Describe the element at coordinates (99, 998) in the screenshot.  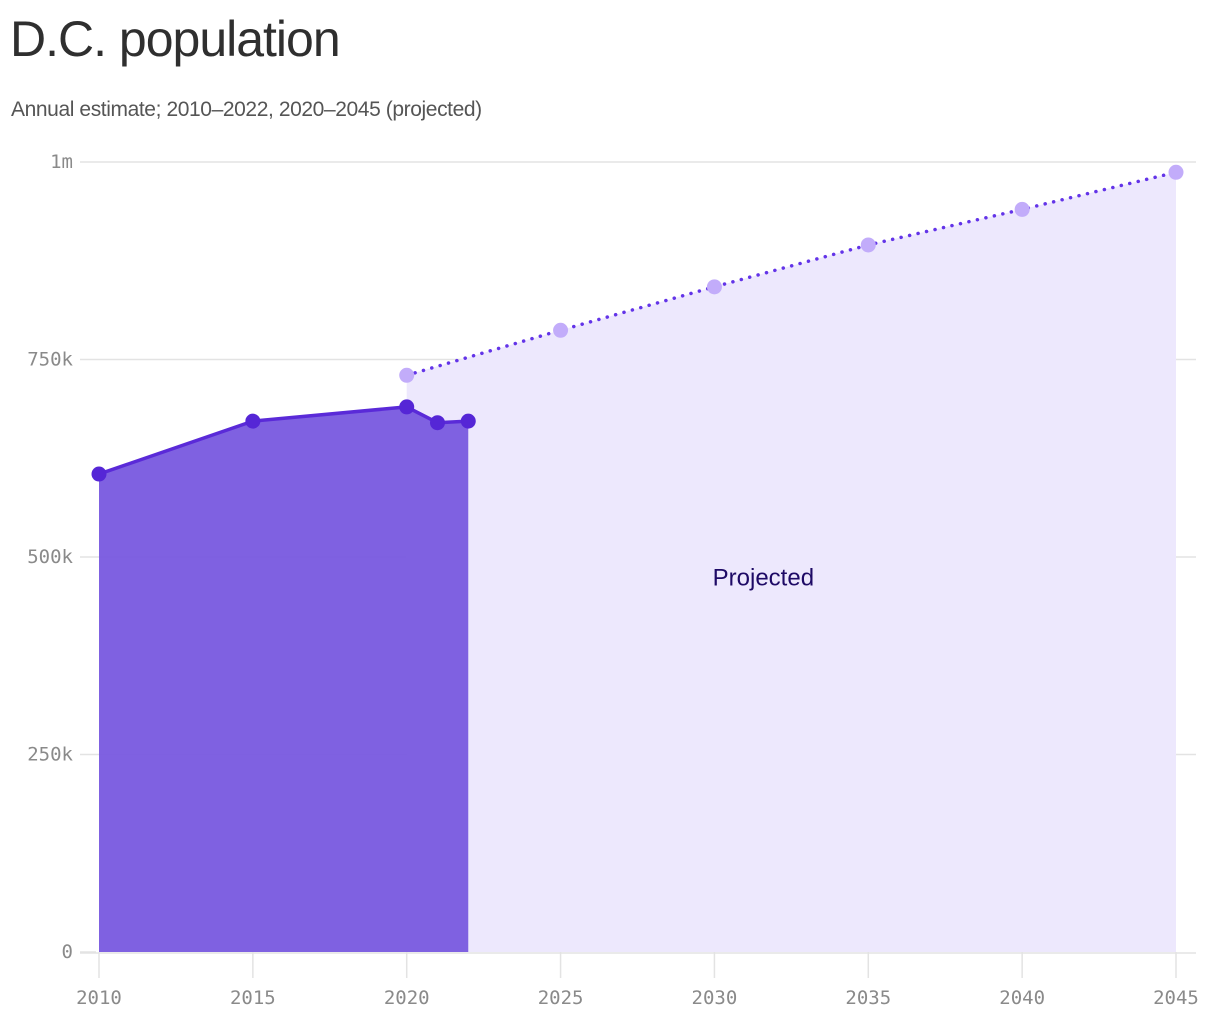
I see `x-tick-label: 2010` at that location.